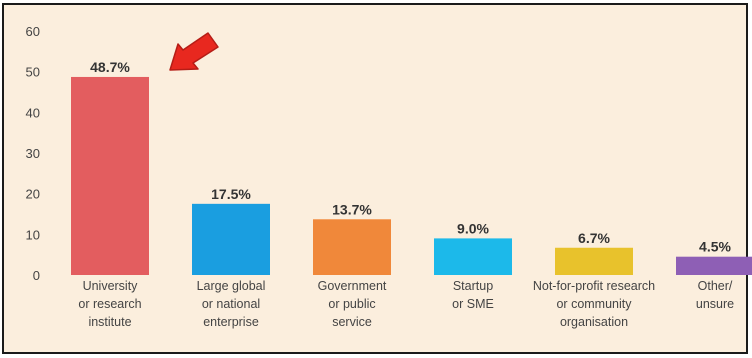 Image resolution: width=752 pixels, height=358 pixels. I want to click on y-tick-label: 30, so click(33, 153).